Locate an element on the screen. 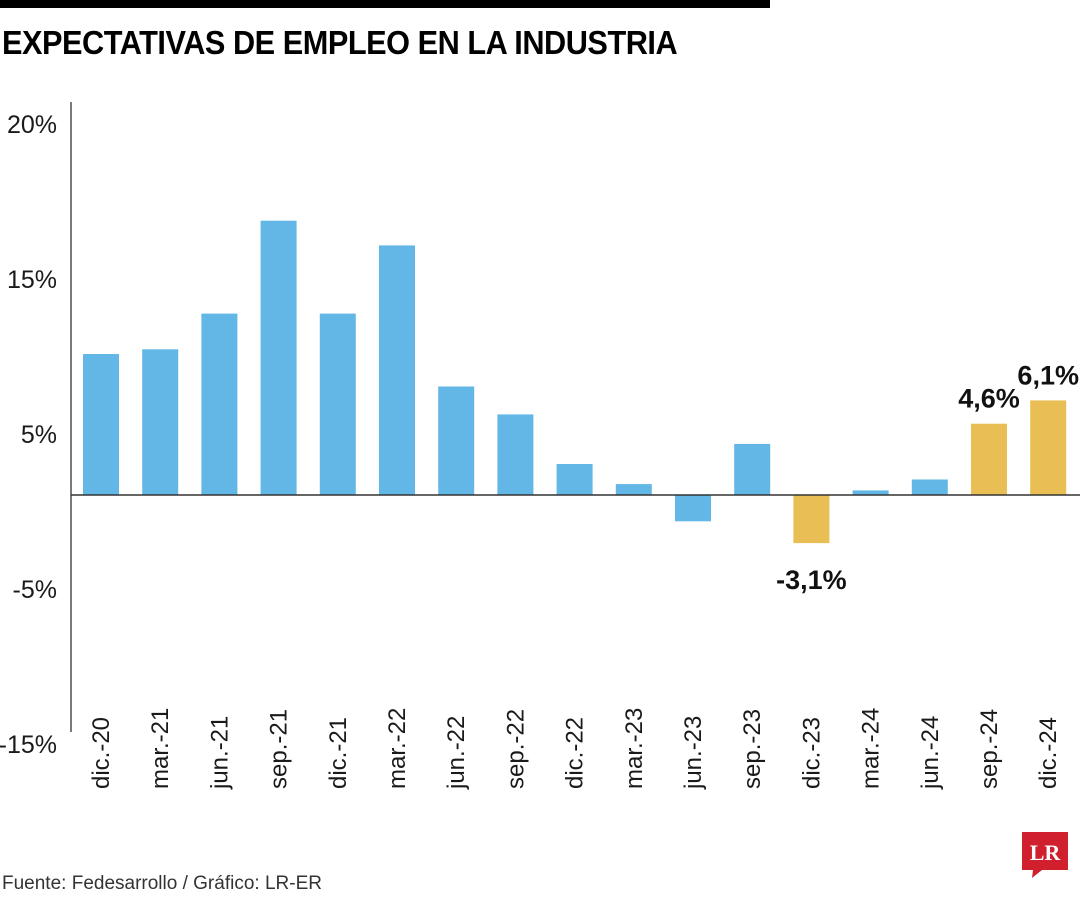  data-label: 6,1% is located at coordinates (1048, 375).